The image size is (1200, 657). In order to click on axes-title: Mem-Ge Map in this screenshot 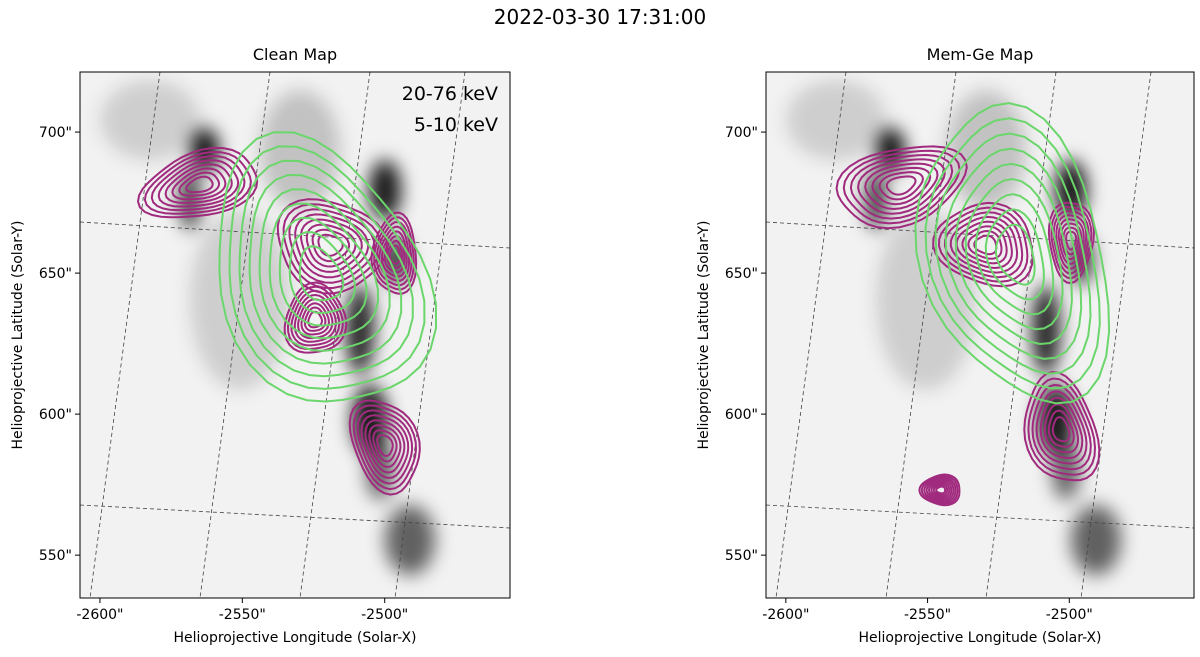, I will do `click(980, 54)`.